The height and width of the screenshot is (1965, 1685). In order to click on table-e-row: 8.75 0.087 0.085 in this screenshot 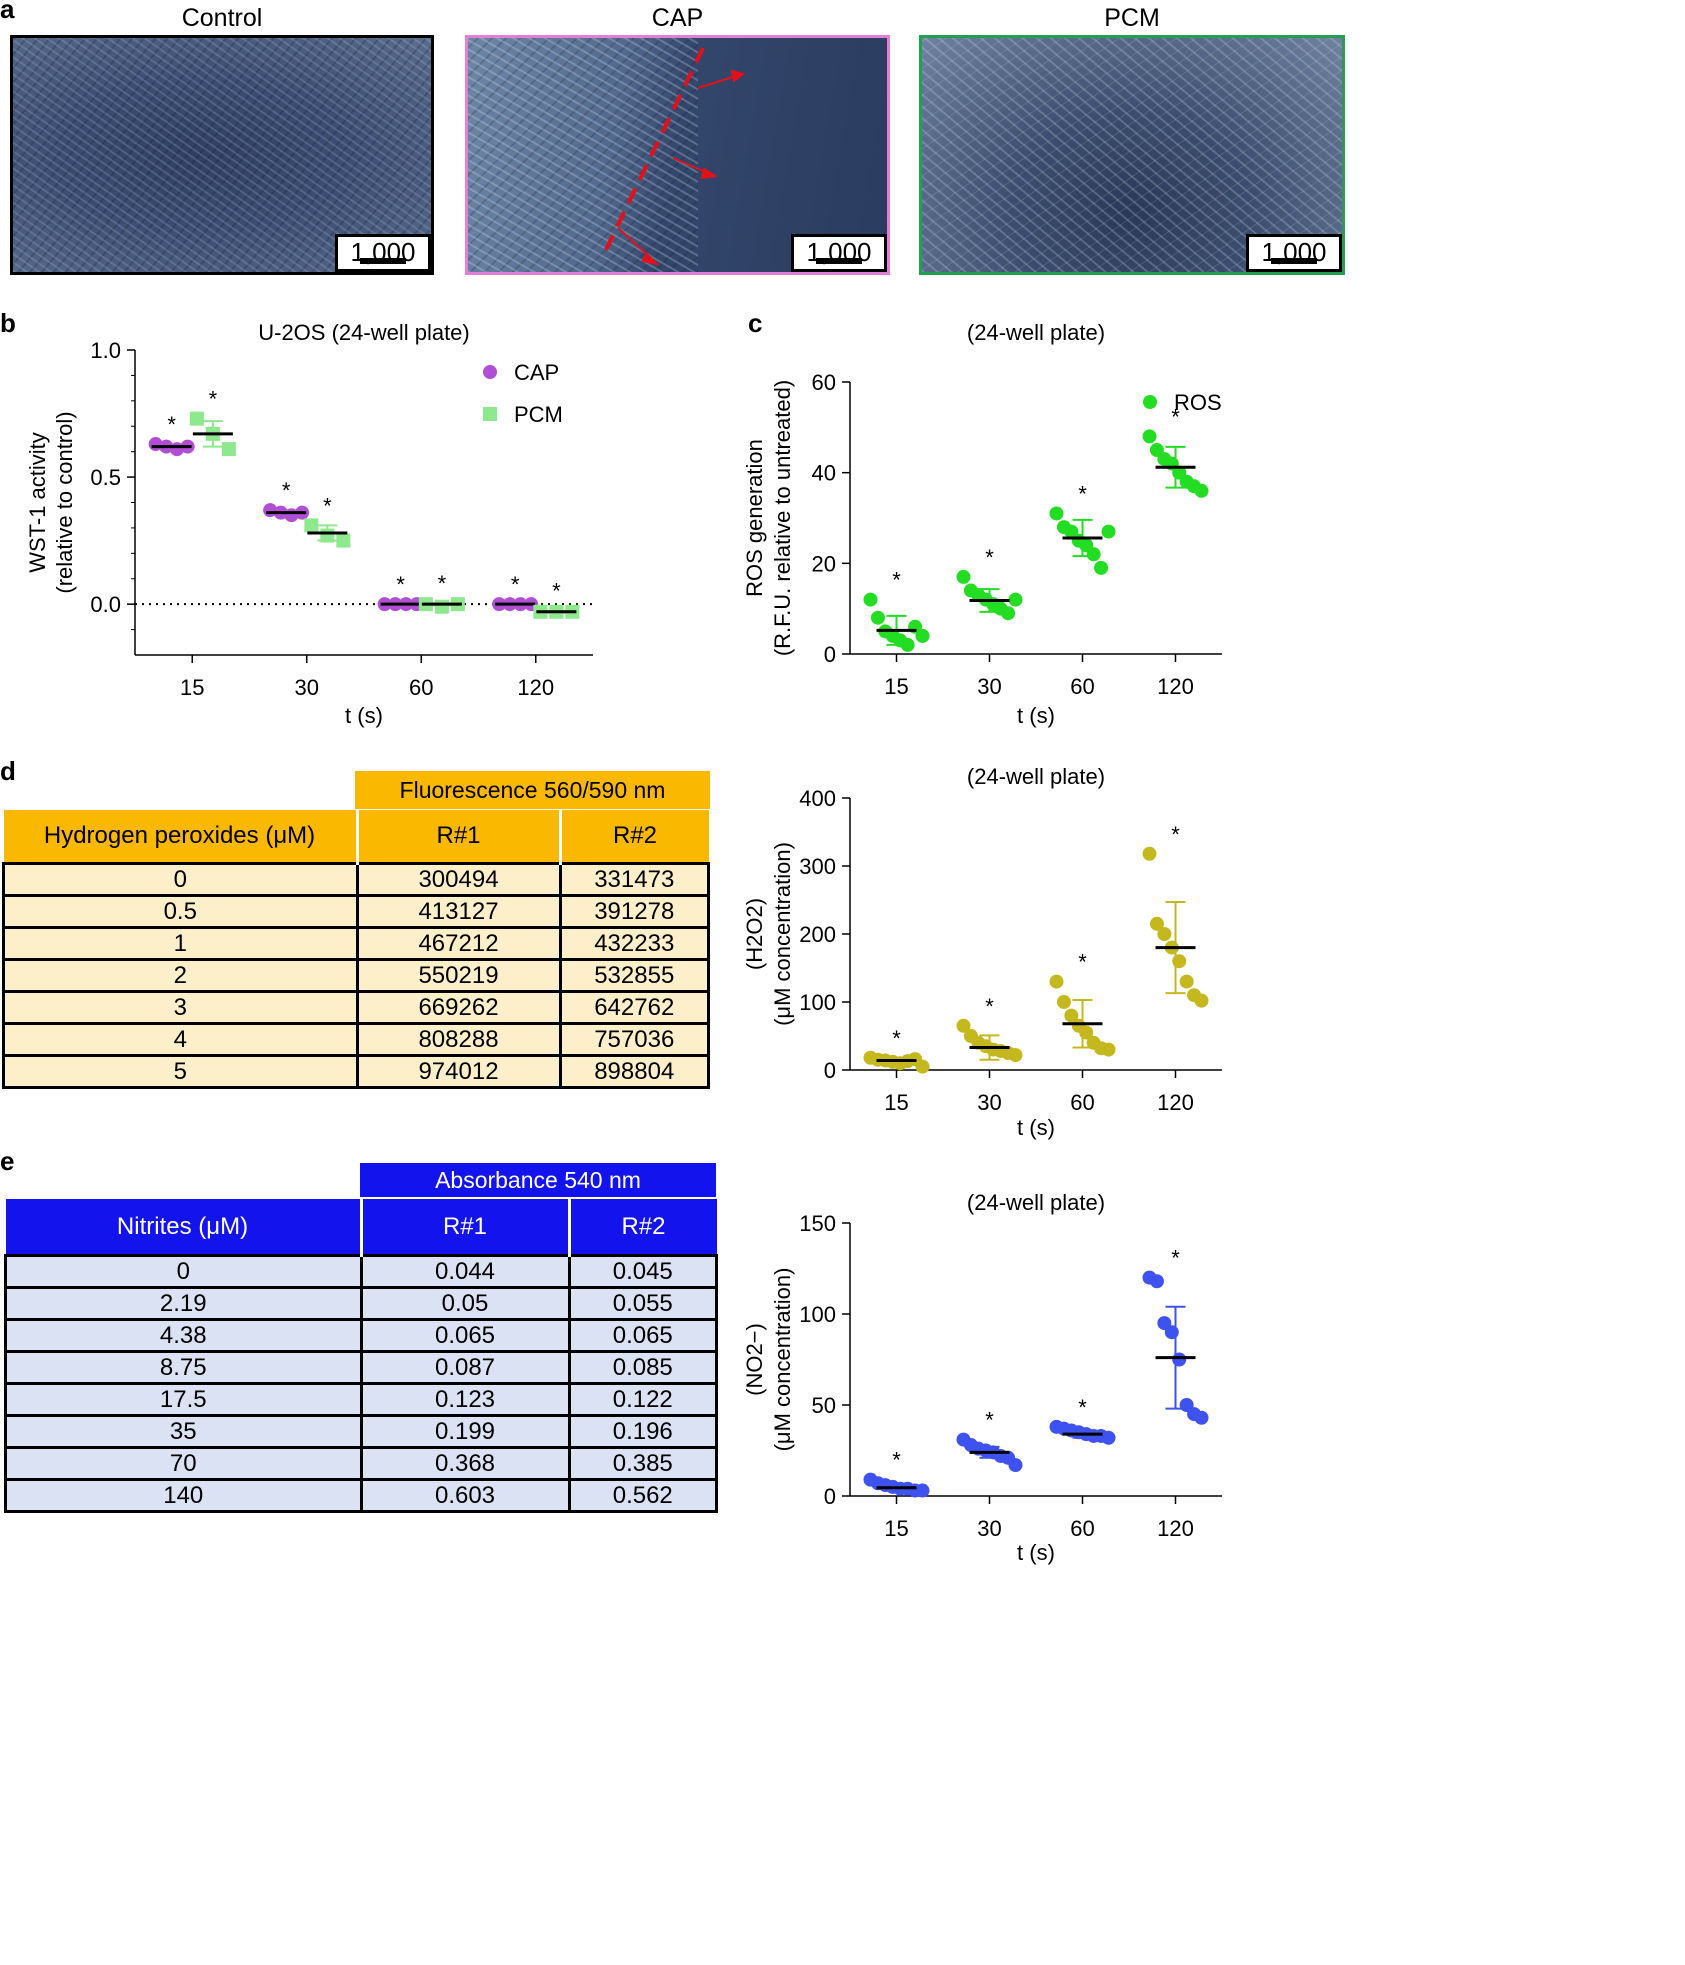, I will do `click(361, 1367)`.